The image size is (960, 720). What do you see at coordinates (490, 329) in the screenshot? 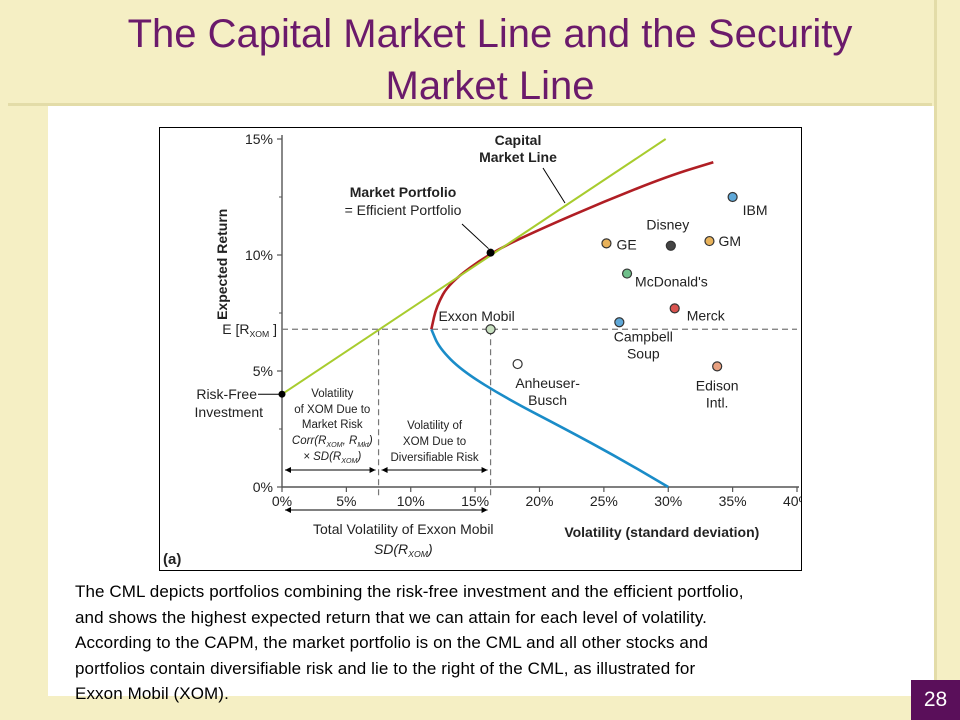
I see `stock-point-exxon-mobil` at bounding box center [490, 329].